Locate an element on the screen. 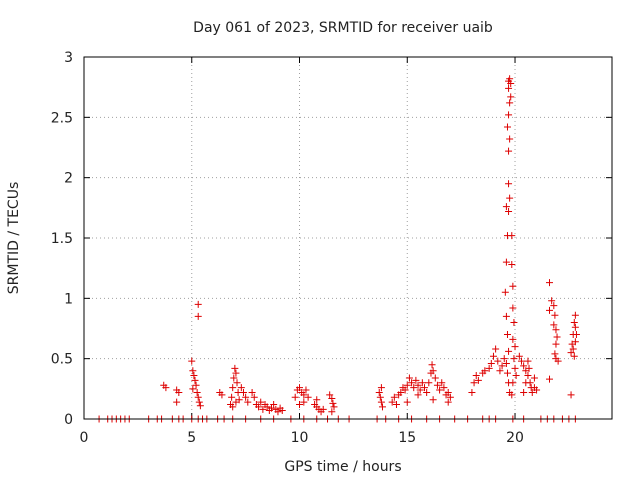  x-tick-label: 10 is located at coordinates (300, 438).